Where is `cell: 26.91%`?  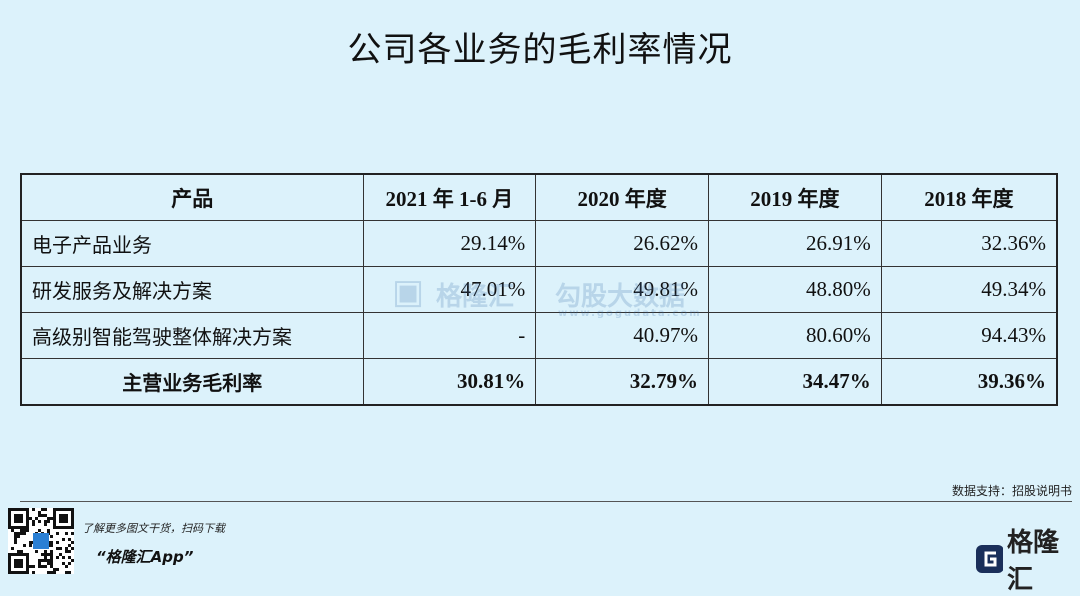
cell: 26.91% is located at coordinates (795, 243).